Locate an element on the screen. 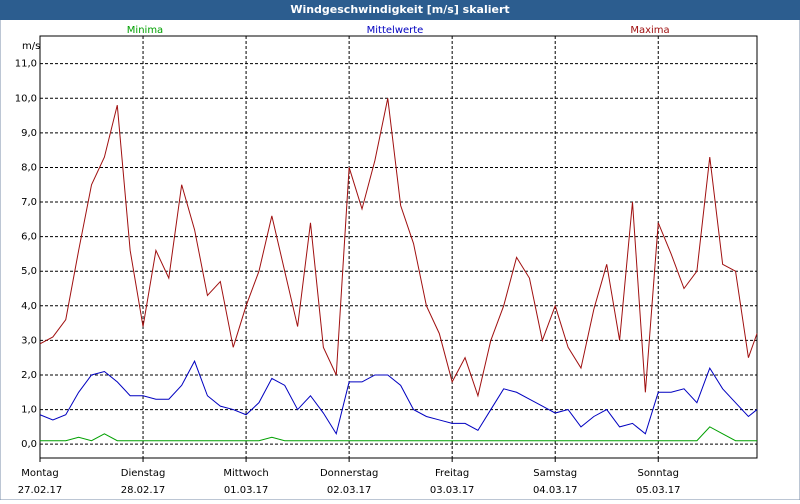  x-tick-label: Samstag is located at coordinates (555, 473).